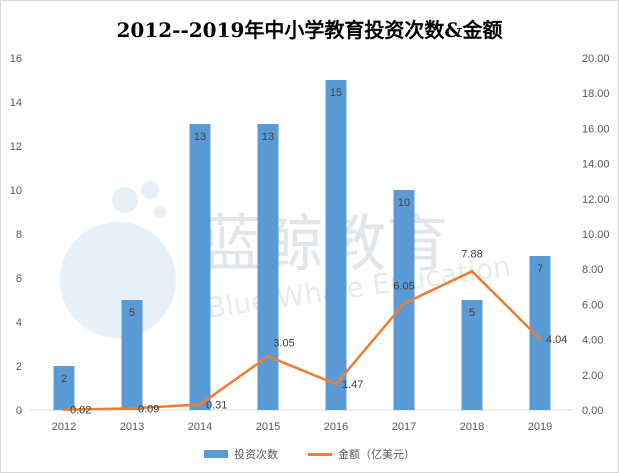 Image resolution: width=619 pixels, height=473 pixels. I want to click on y-right-tick-label: 8.00, so click(592, 270).